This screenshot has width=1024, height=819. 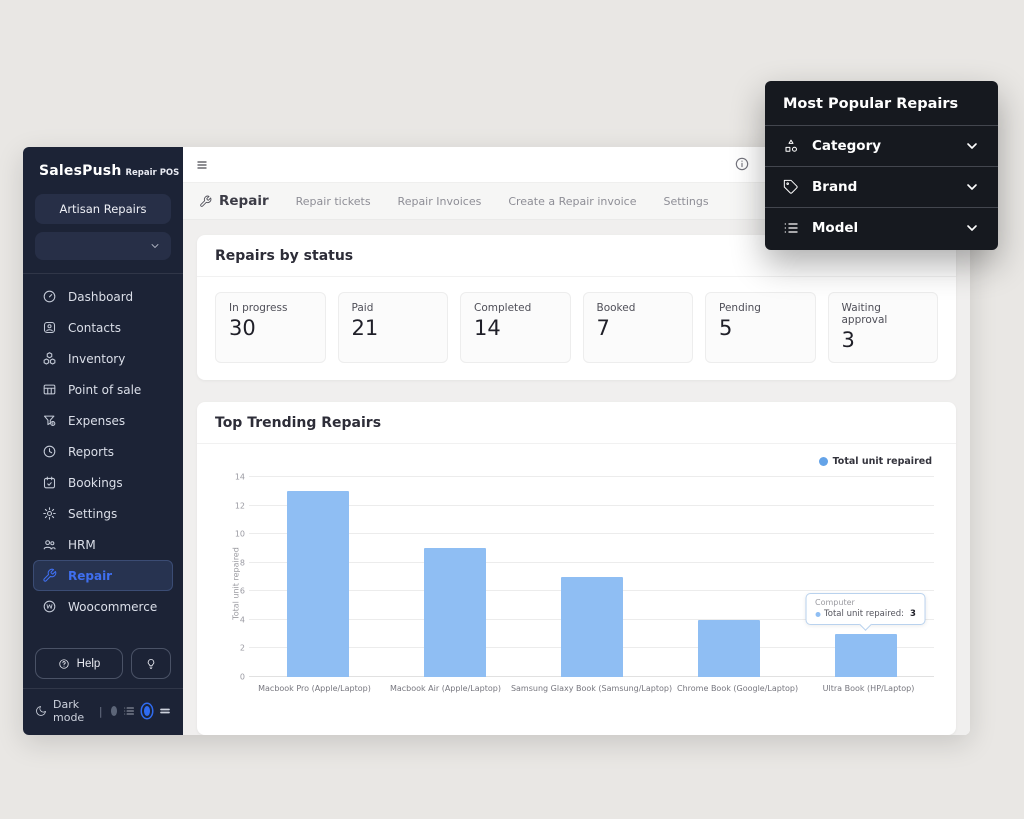 I want to click on status-label: Completed, so click(x=503, y=308).